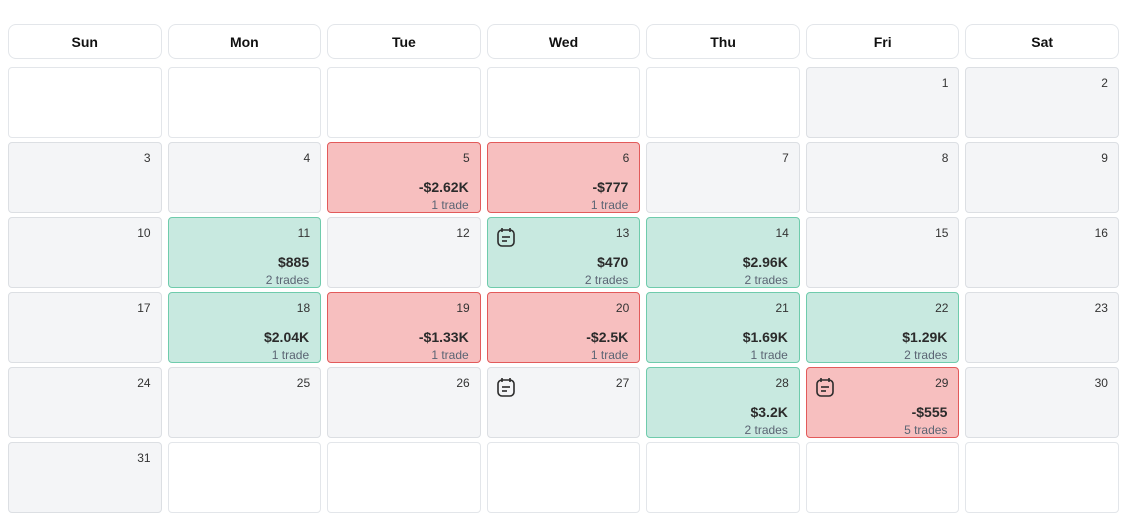 The width and height of the screenshot is (1133, 524). I want to click on day-number: 20, so click(622, 308).